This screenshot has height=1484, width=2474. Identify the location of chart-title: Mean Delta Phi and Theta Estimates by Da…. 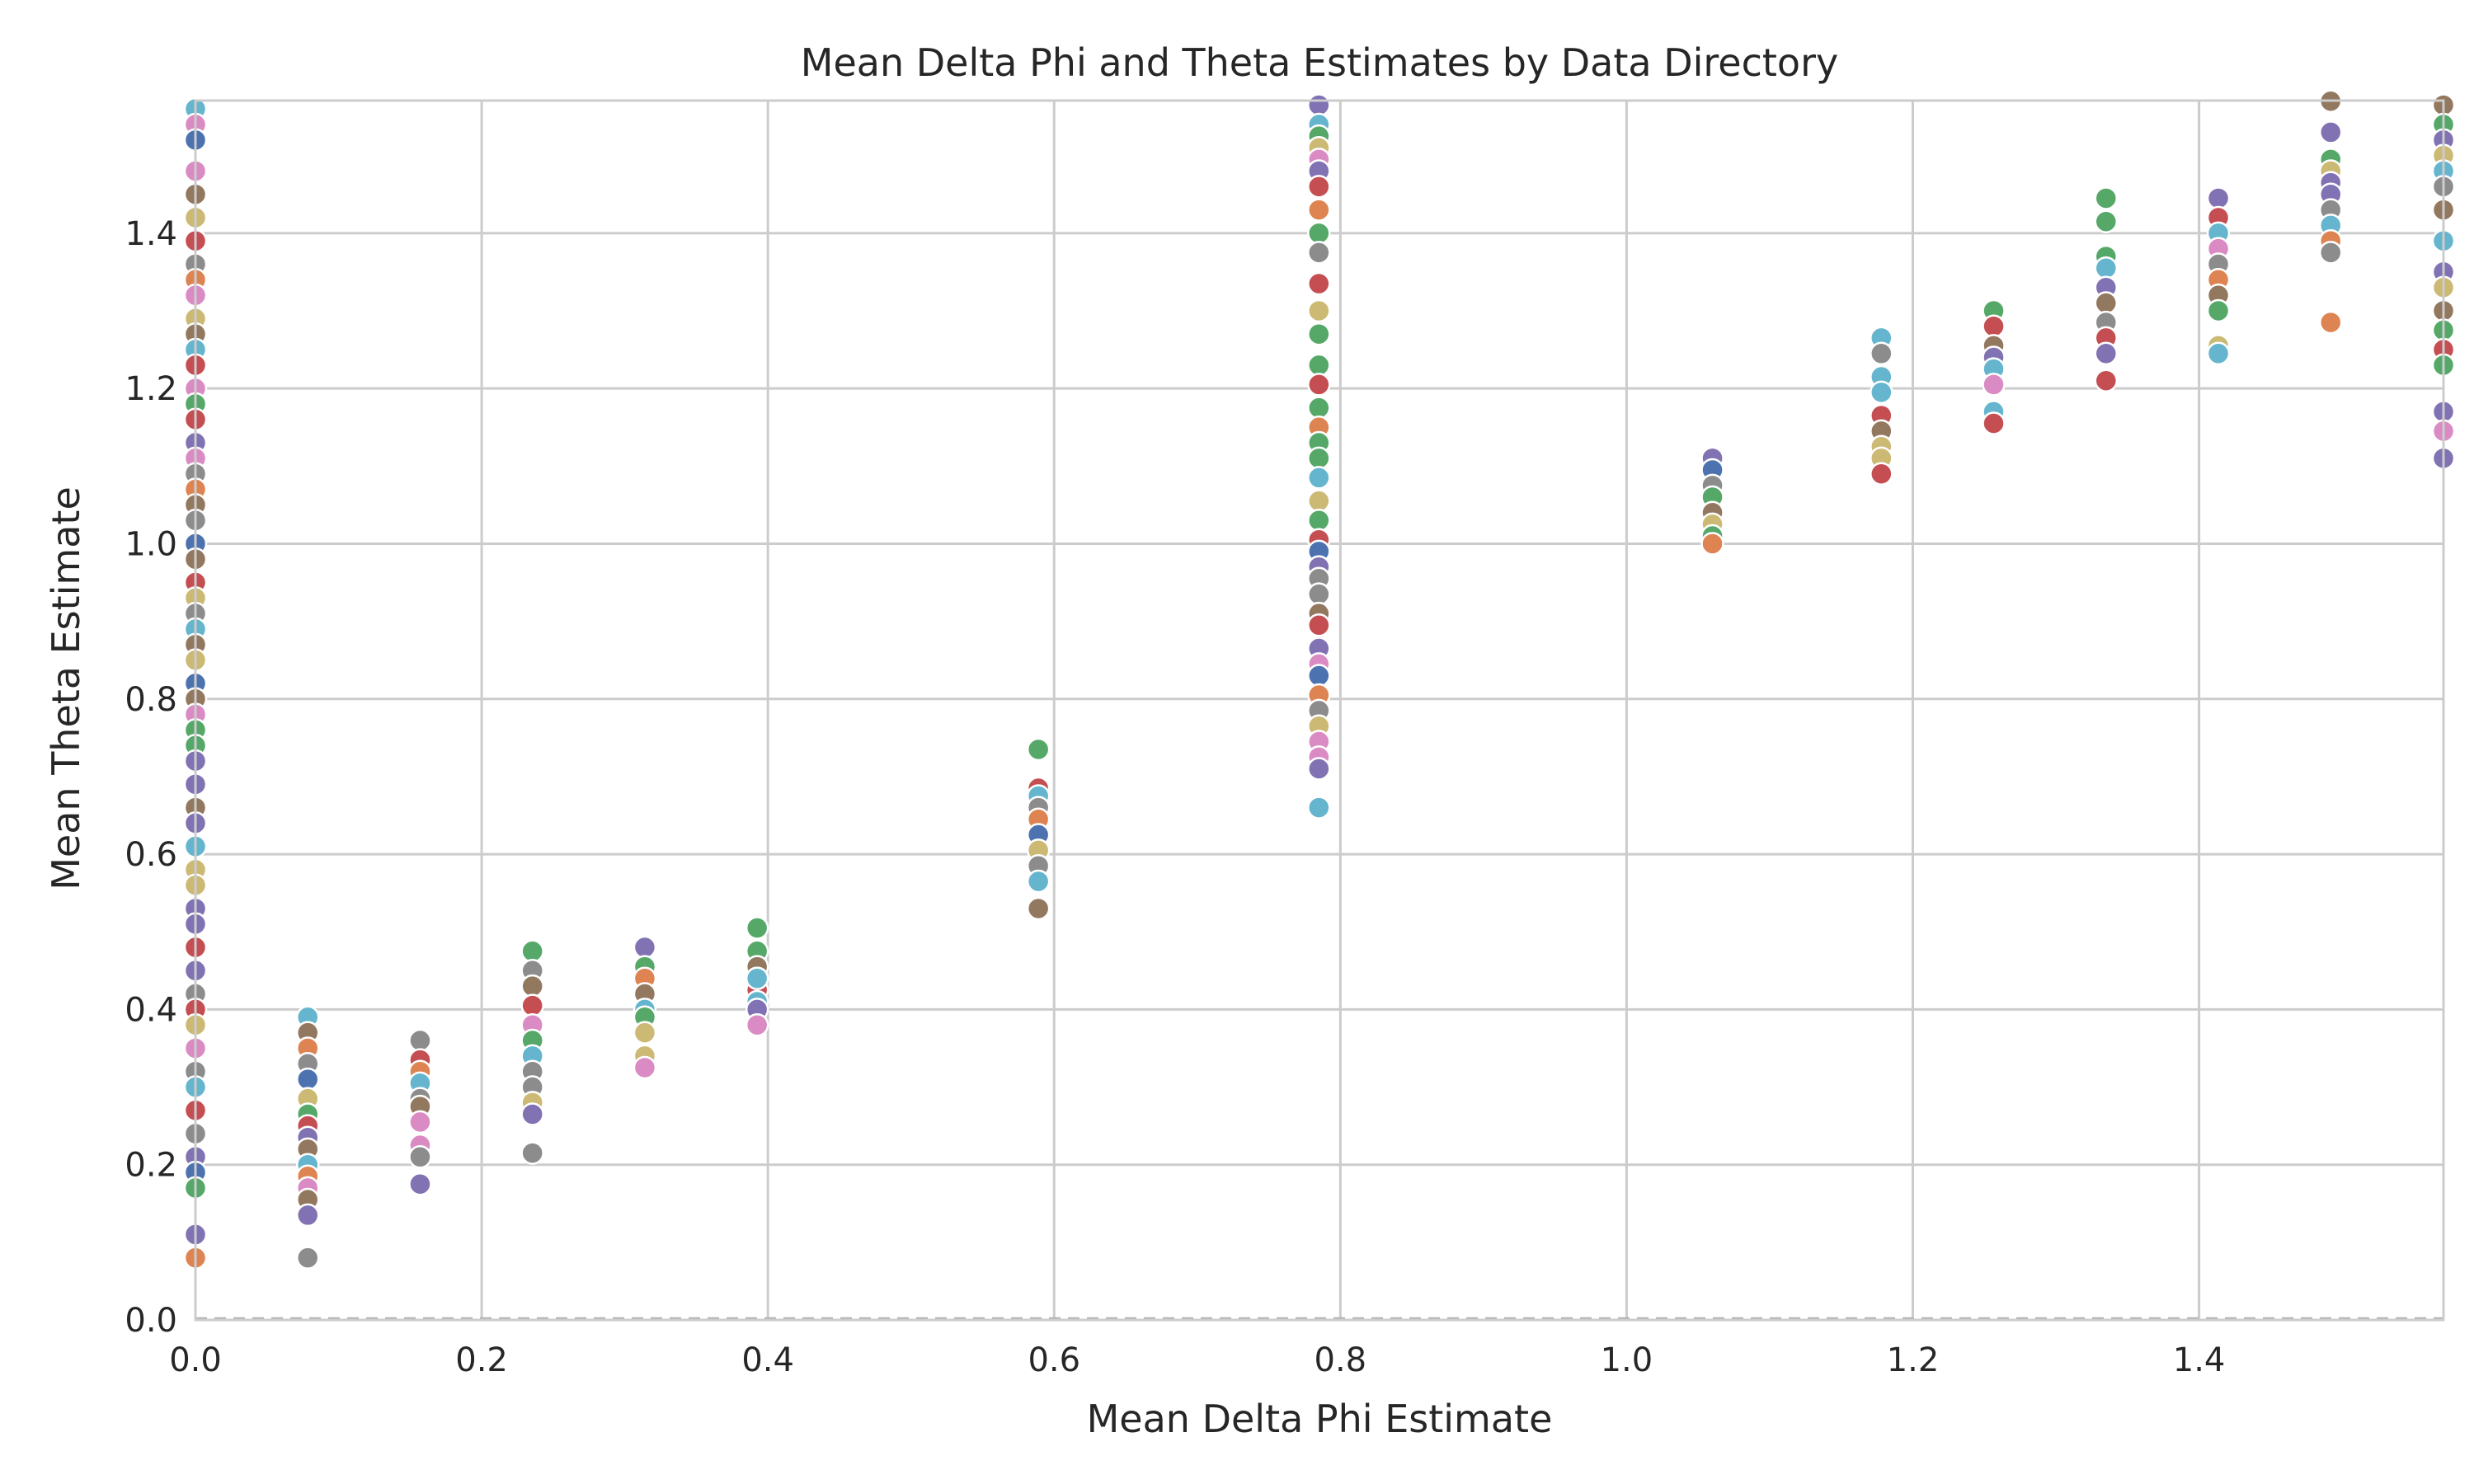
(1319, 62).